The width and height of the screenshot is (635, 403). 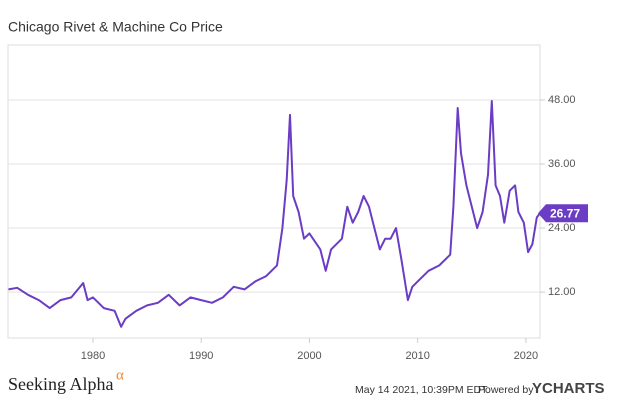 I want to click on y-tick-label: 36.00, so click(x=562, y=164).